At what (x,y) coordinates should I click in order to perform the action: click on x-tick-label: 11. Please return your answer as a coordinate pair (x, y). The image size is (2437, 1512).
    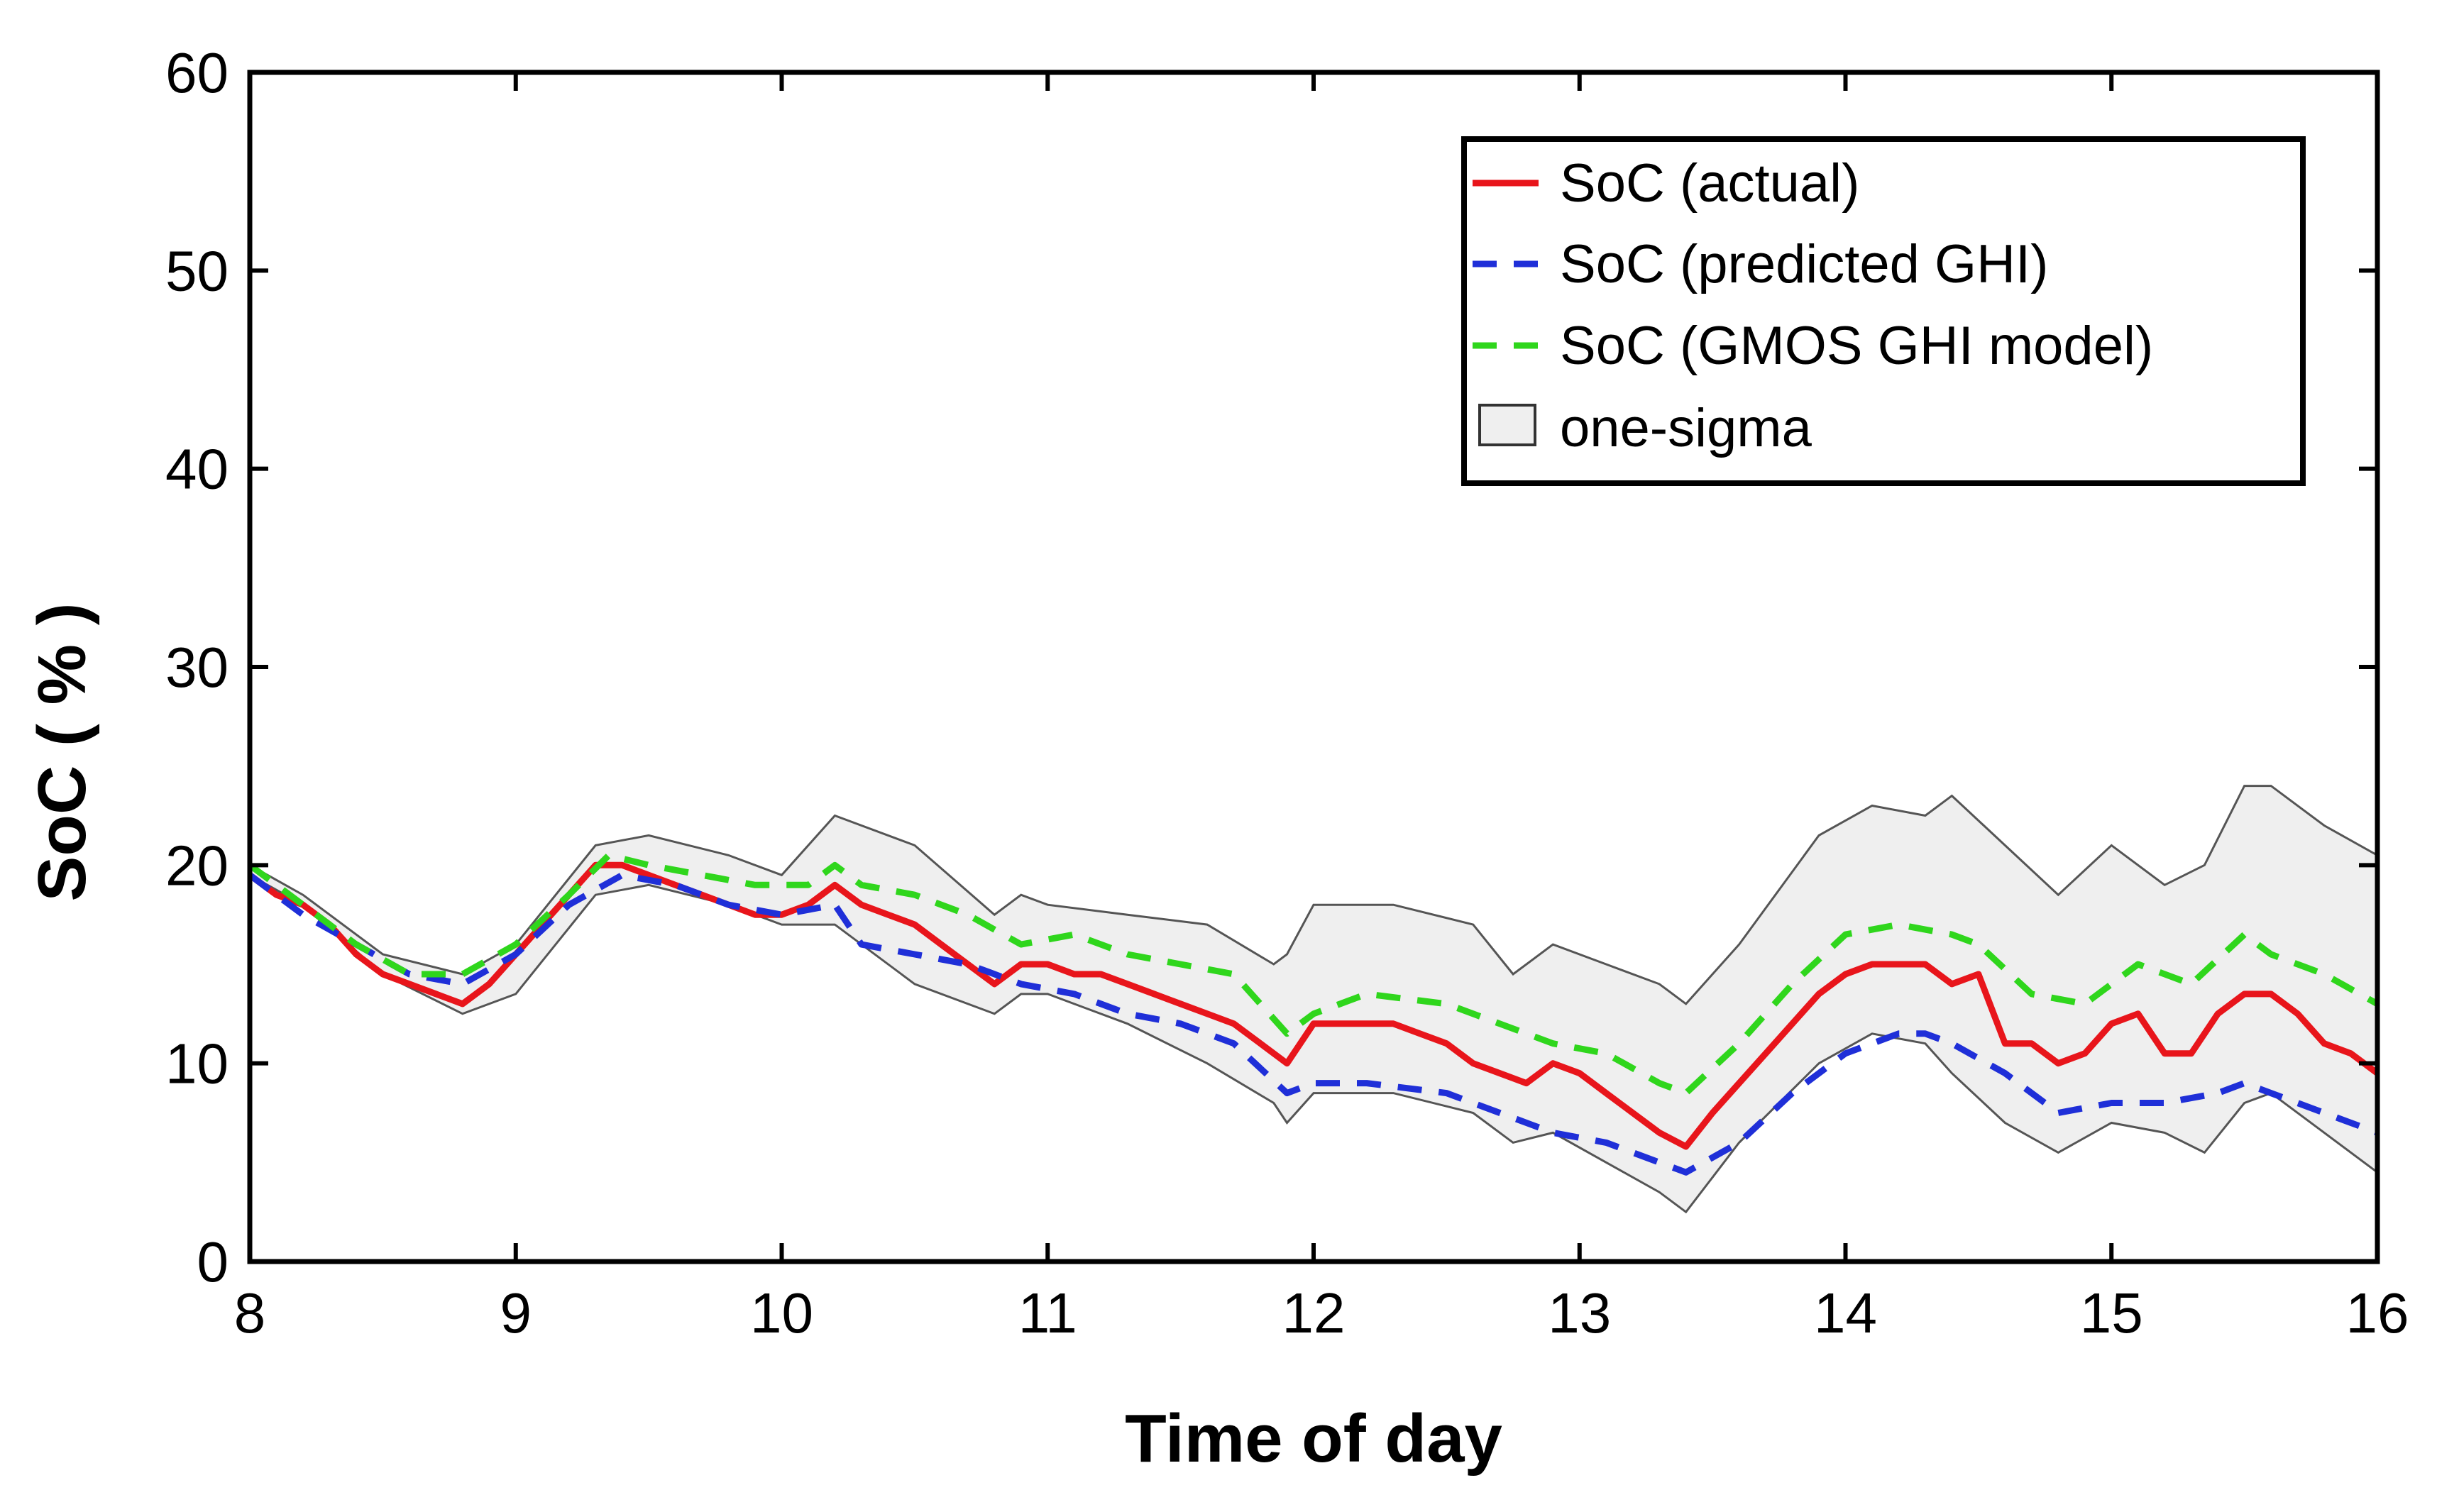
    Looking at the image, I should click on (1047, 1313).